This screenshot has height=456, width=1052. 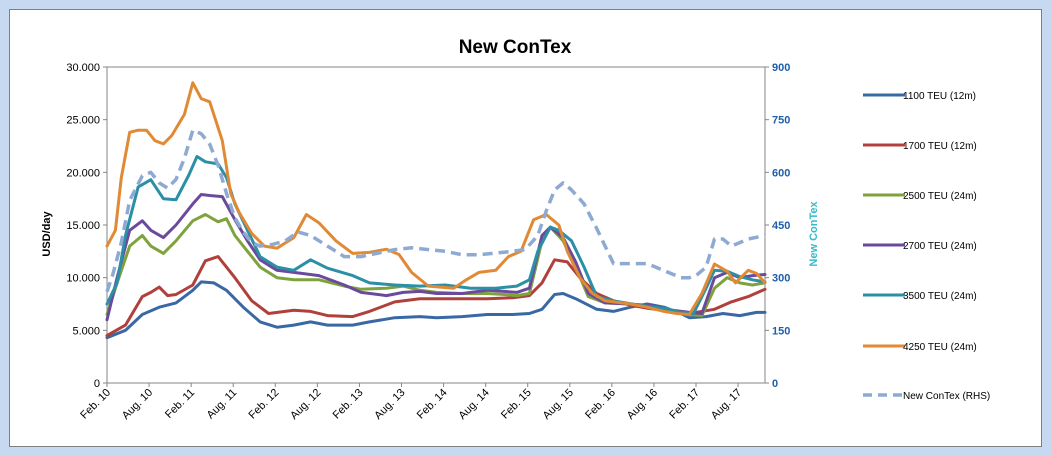 I want to click on x-tick-label: Aug. 15, so click(x=558, y=404).